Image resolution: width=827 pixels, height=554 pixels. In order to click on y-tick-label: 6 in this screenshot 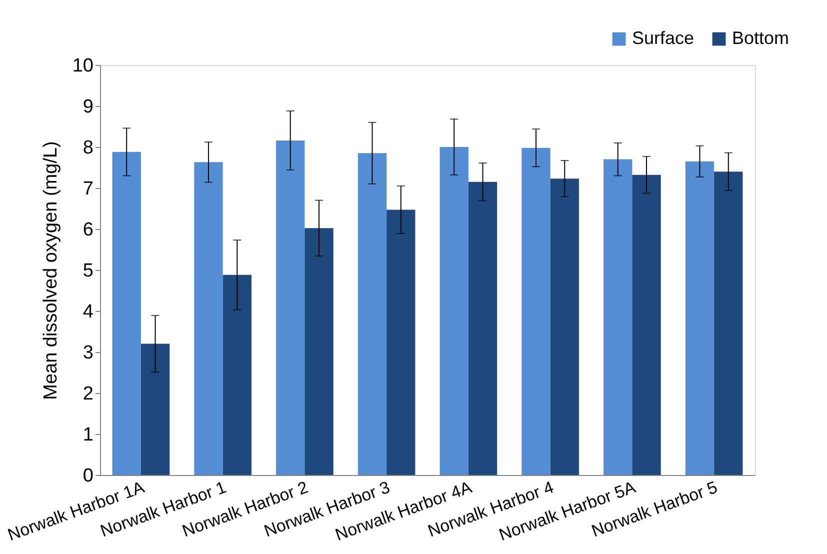, I will do `click(88, 230)`.